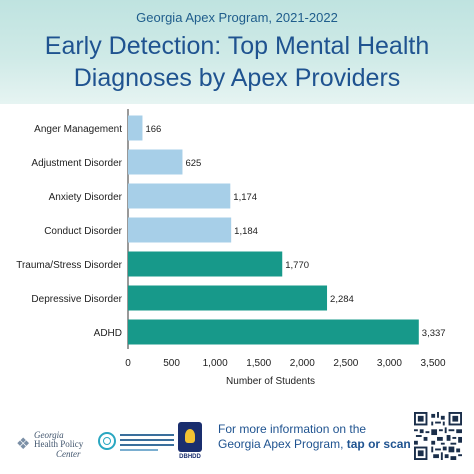 Image resolution: width=474 pixels, height=474 pixels. I want to click on dbhdd-logo-icon: DBHDD, so click(190, 443).